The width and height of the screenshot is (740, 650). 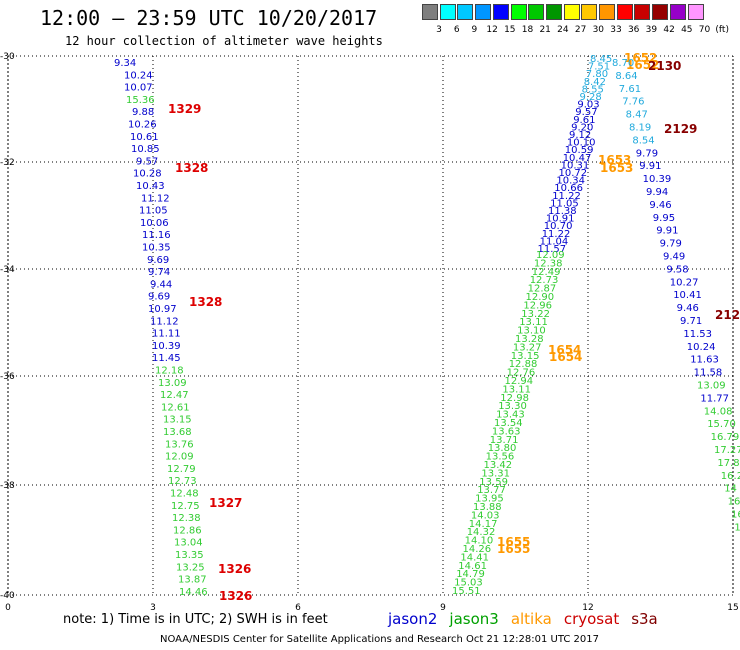 What do you see at coordinates (147, 161) in the screenshot?
I see `track-value: 9.57` at bounding box center [147, 161].